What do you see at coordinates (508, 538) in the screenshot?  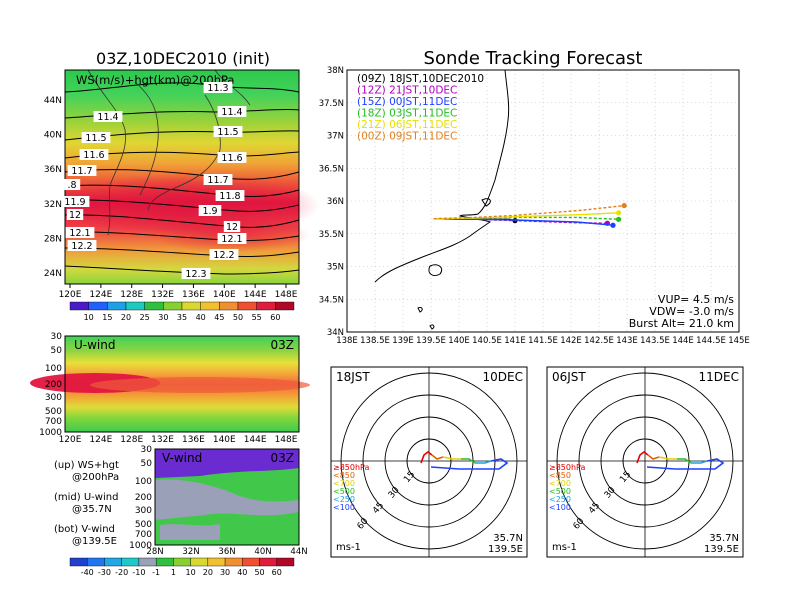 I see `hodo1-lat: 35.7N` at bounding box center [508, 538].